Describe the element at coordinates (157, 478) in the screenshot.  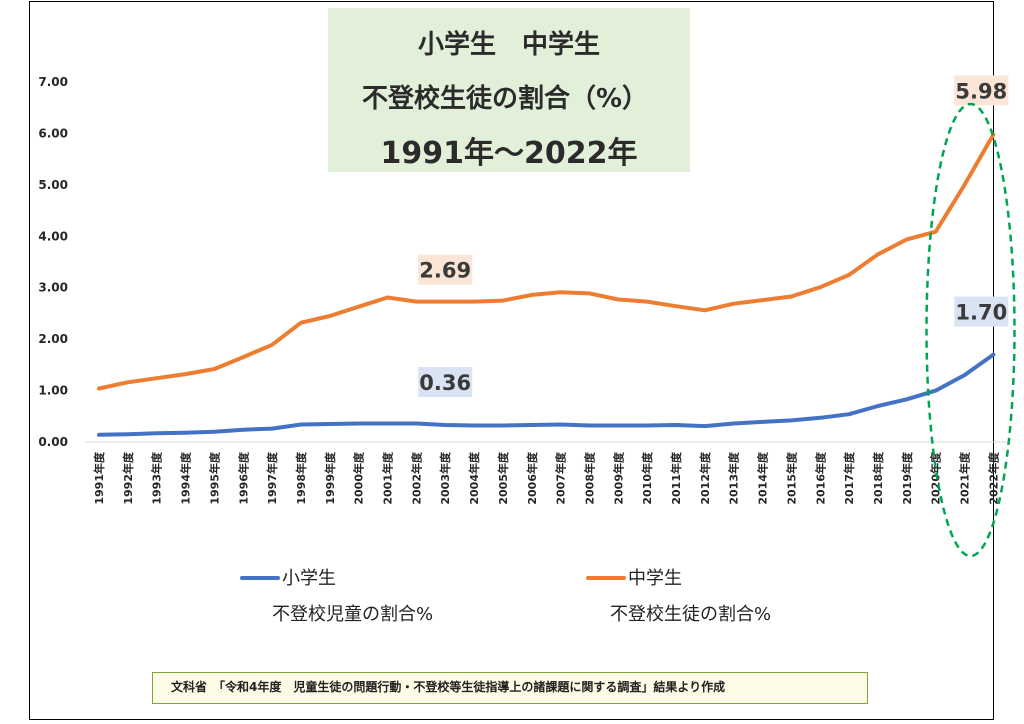
I see `x-tick-label: 1993年度` at that location.